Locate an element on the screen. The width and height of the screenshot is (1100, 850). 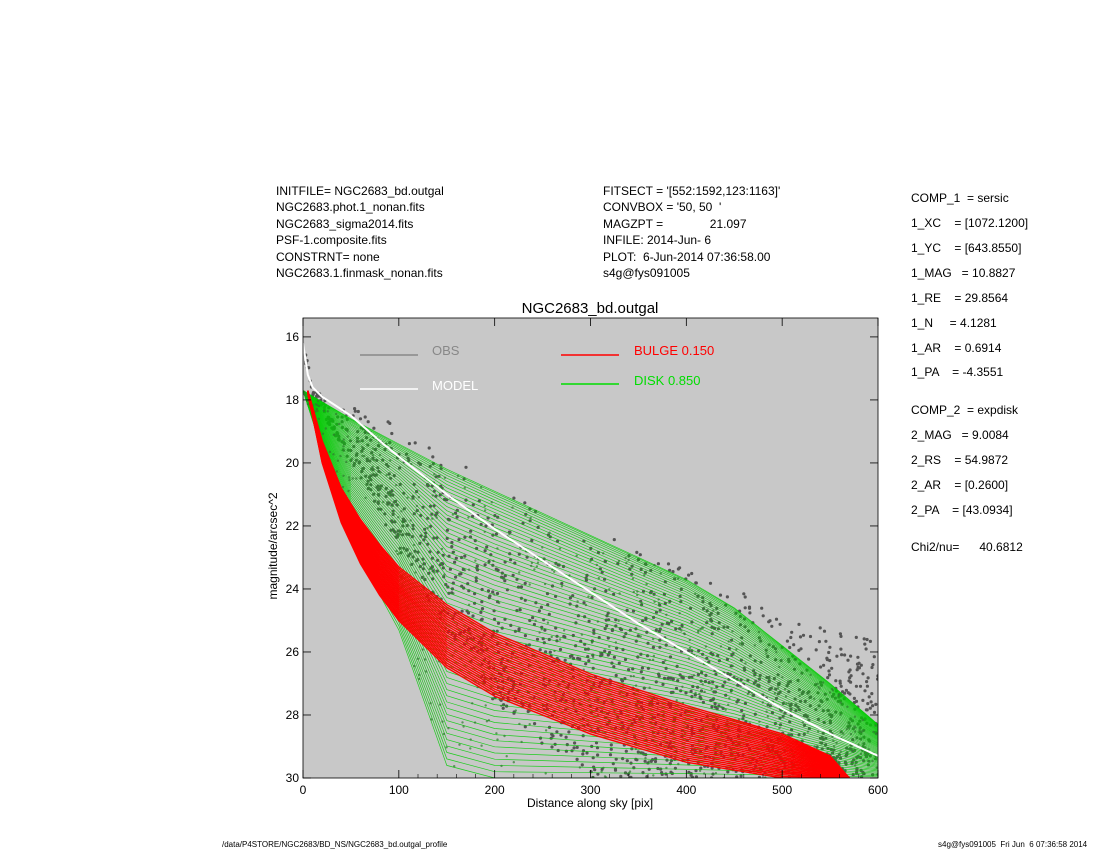
y-tick-label: 22 is located at coordinates (293, 526).